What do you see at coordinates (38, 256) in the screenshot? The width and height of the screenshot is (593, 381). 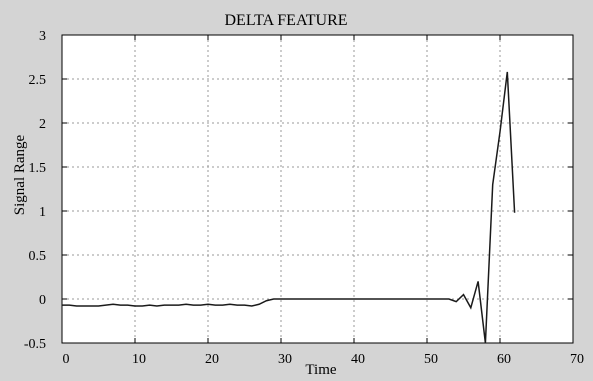 I see `y-tick-label: 0.5` at bounding box center [38, 256].